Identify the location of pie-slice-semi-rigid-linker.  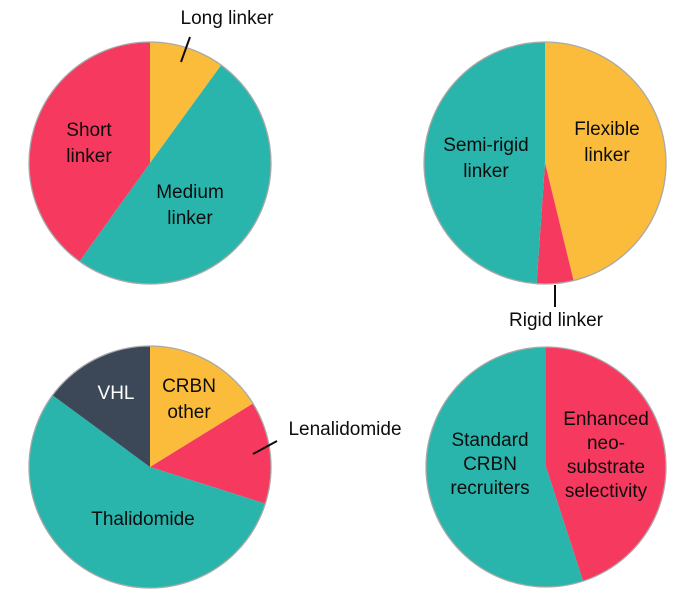
(484, 163).